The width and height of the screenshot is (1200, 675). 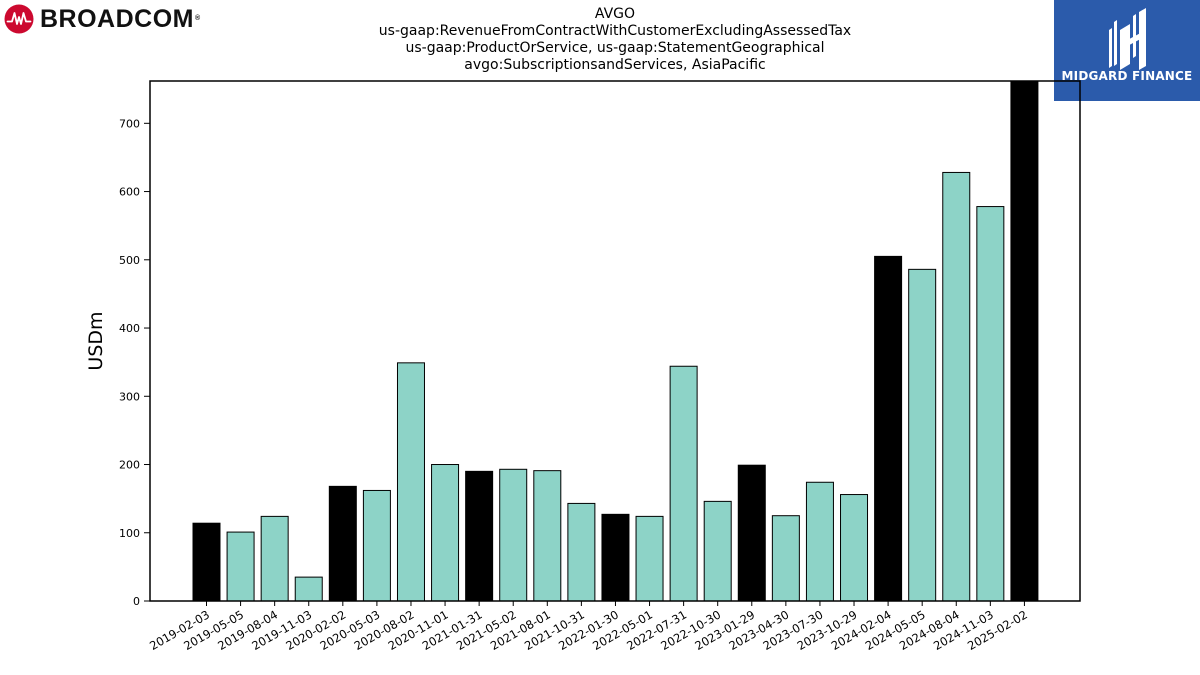 I want to click on y-tick-label: 0, so click(x=136, y=601).